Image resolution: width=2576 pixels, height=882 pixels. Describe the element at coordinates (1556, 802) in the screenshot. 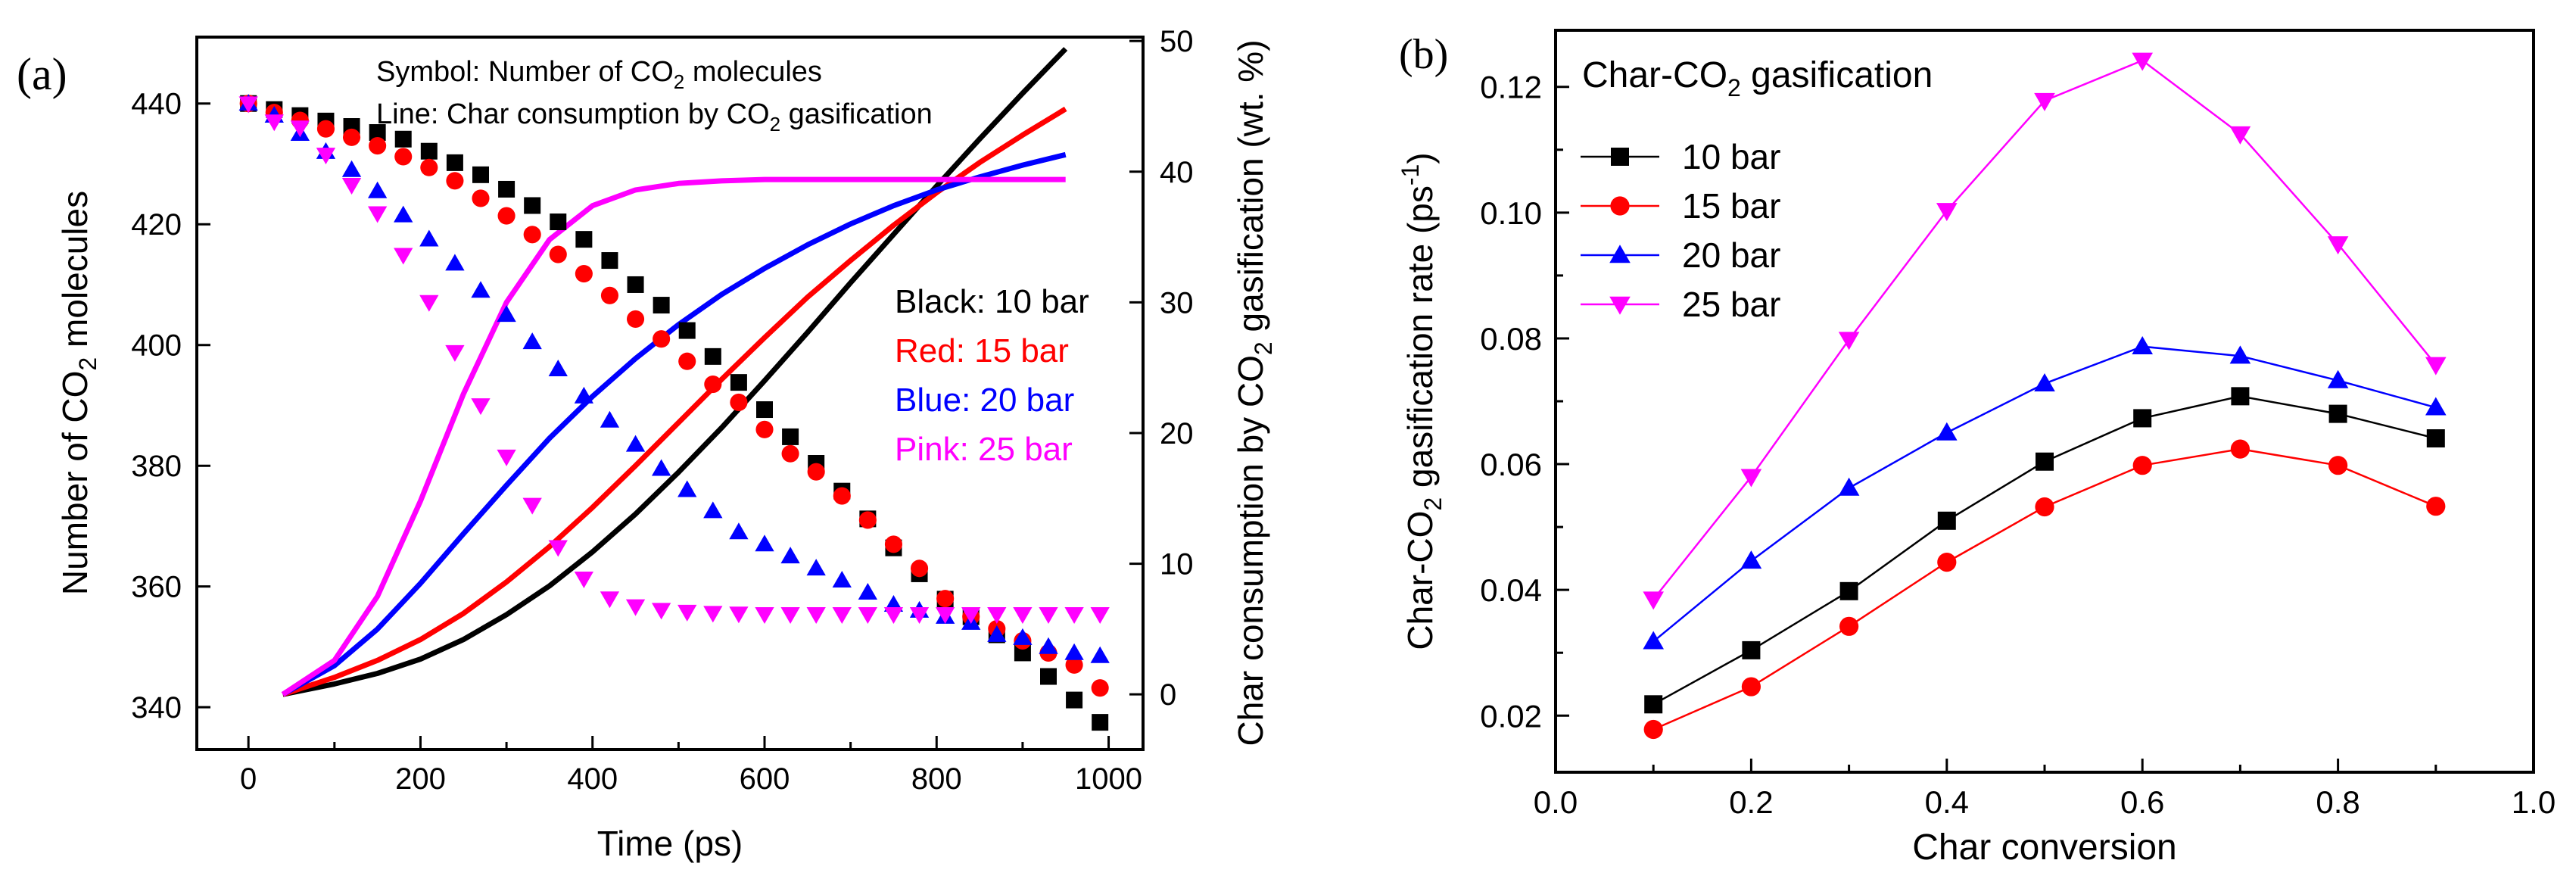

I see `tick-label-b-x: 0.0` at that location.